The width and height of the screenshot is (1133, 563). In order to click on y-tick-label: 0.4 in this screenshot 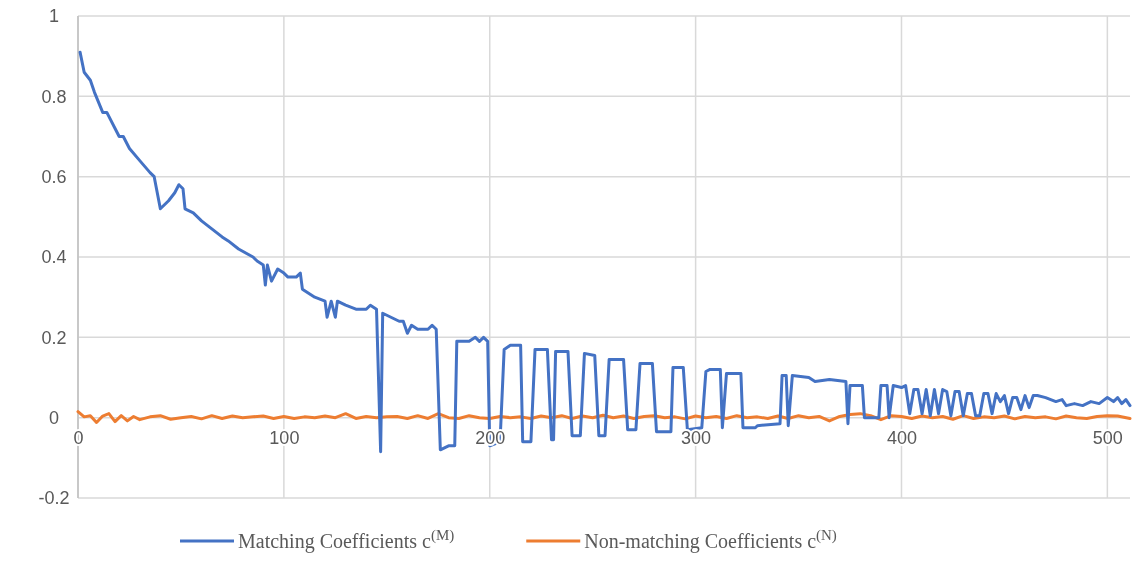, I will do `click(54, 257)`.